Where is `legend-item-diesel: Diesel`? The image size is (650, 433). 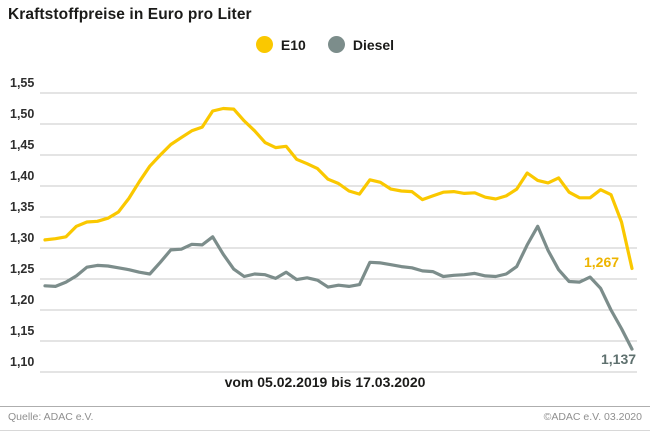 legend-item-diesel: Diesel is located at coordinates (361, 44).